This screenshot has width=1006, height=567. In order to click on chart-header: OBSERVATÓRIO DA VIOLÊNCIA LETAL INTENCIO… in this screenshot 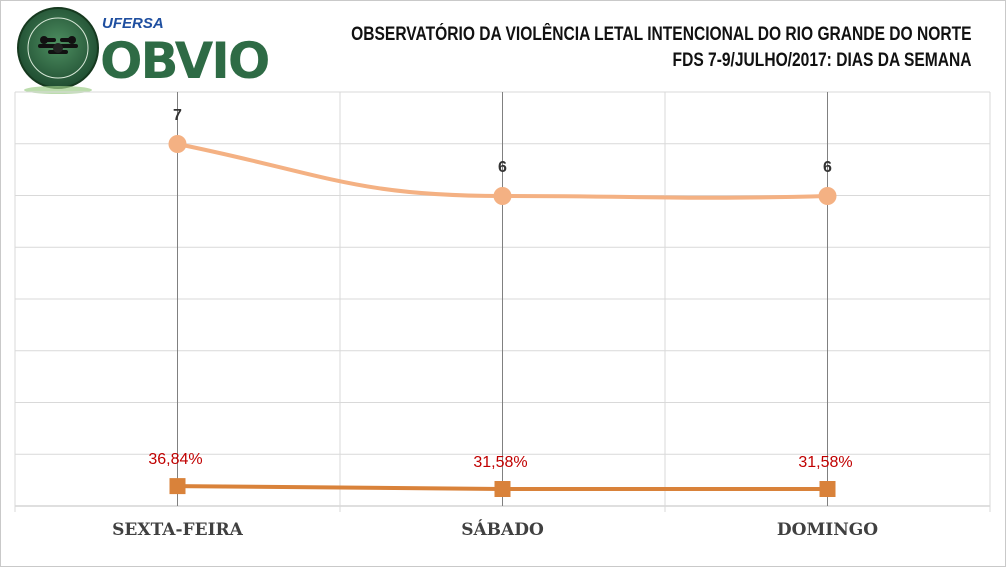, I will do `click(662, 48)`.